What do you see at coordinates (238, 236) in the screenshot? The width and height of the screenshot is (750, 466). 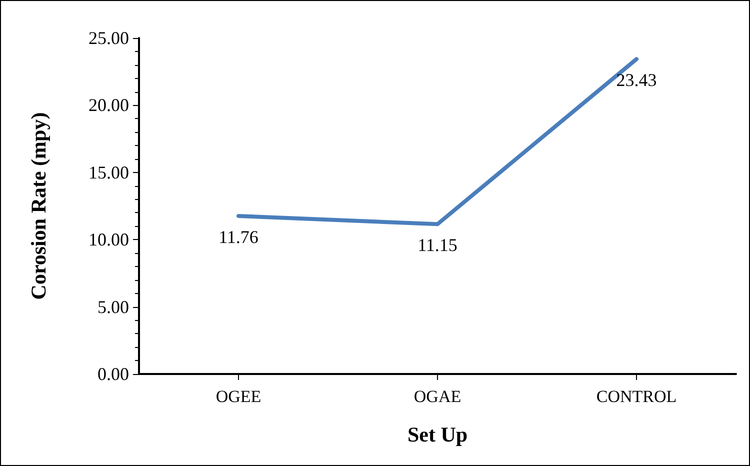 I see `data-label: 11.76` at bounding box center [238, 236].